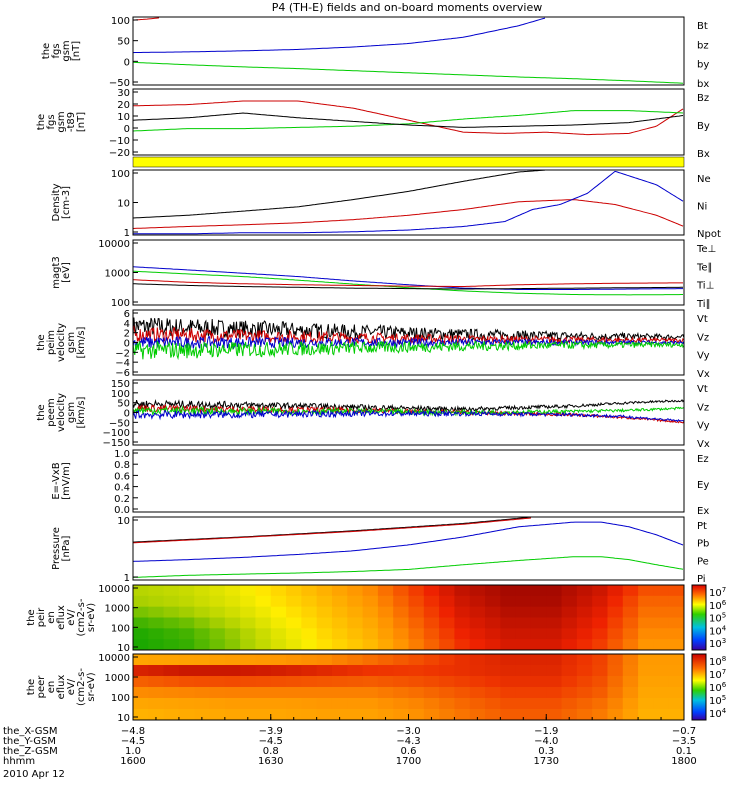 The width and height of the screenshot is (750, 800). What do you see at coordinates (703, 65) in the screenshot?
I see `legend-by: by` at bounding box center [703, 65].